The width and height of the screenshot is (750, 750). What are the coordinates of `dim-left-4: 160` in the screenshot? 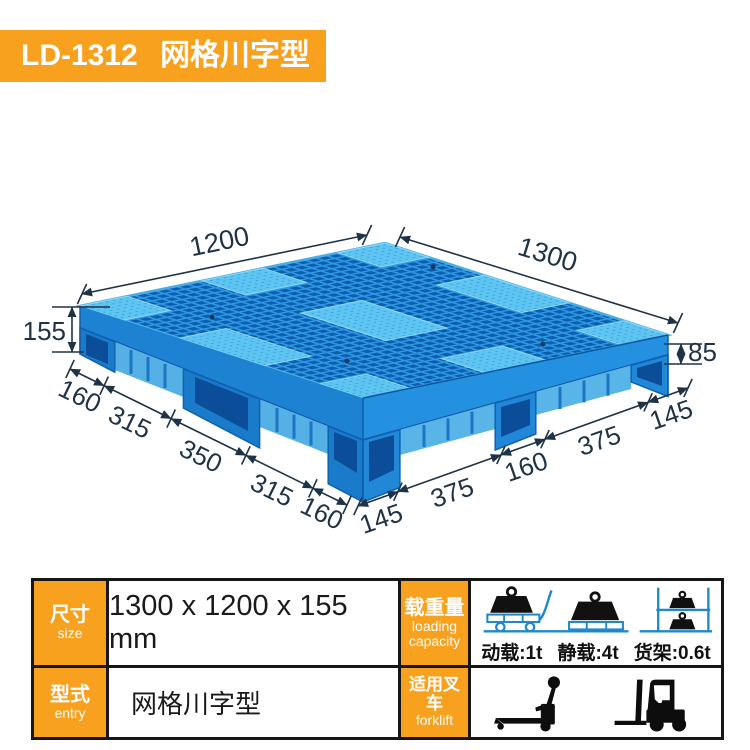 It's located at (322, 513).